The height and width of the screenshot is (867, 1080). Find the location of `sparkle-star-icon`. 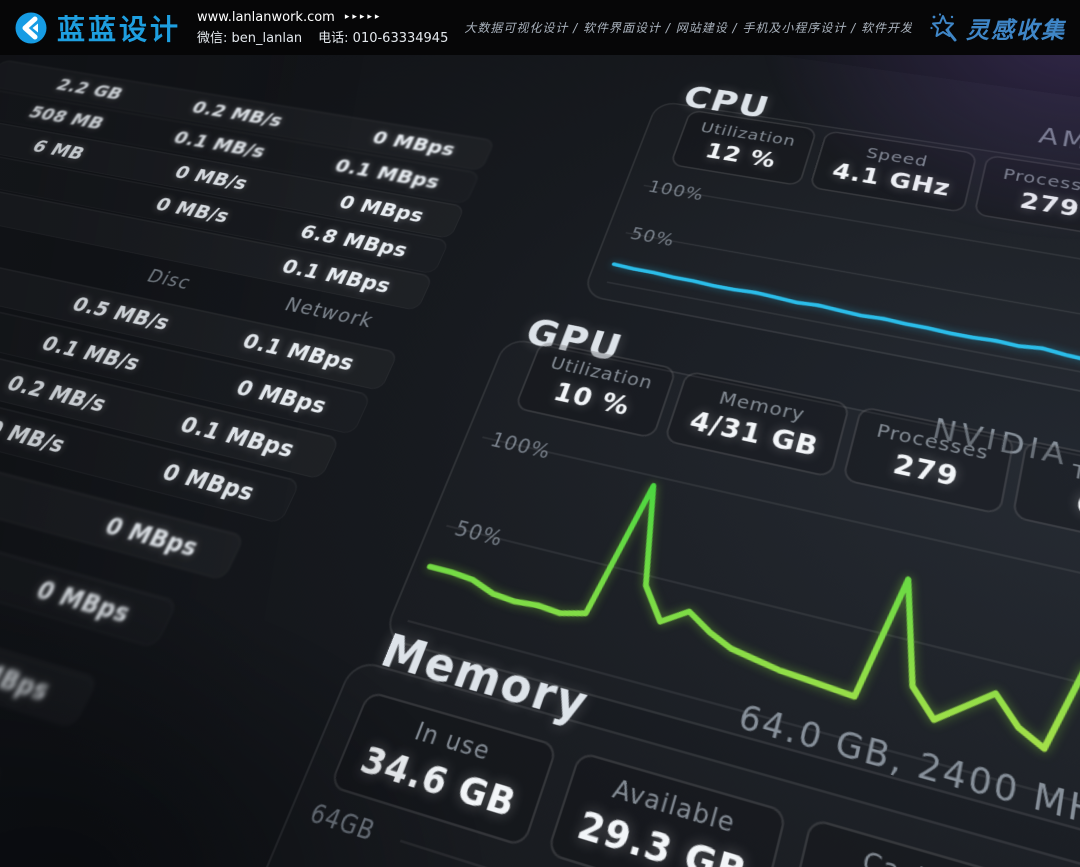

sparkle-star-icon is located at coordinates (943, 26).